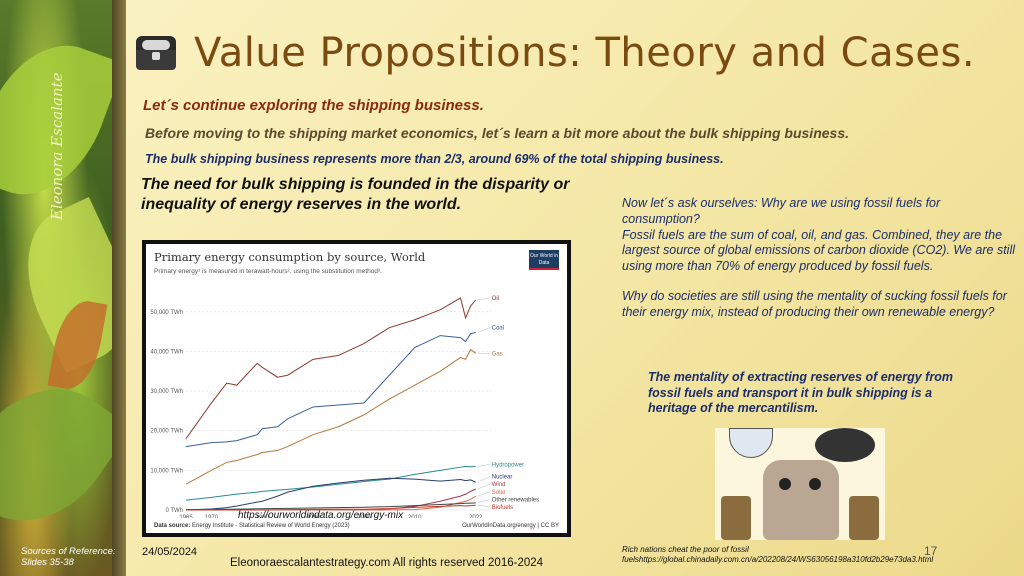 The height and width of the screenshot is (576, 1024). I want to click on leaf-shape, so click(56, 455).